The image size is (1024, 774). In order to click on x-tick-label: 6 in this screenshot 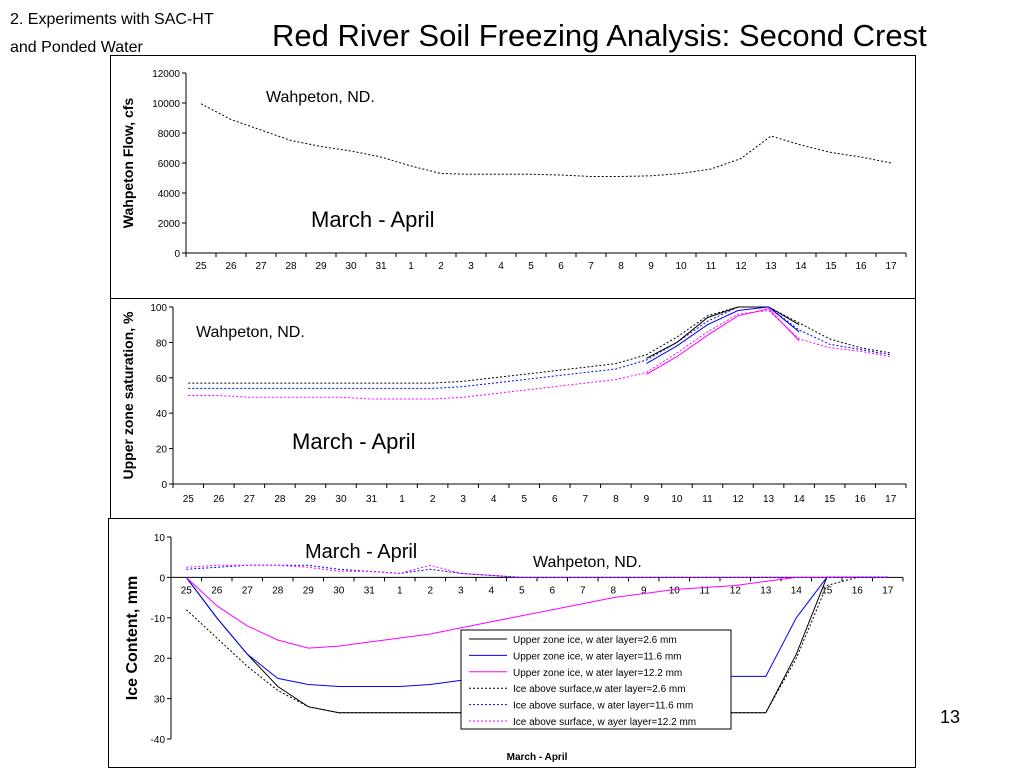, I will do `click(555, 499)`.